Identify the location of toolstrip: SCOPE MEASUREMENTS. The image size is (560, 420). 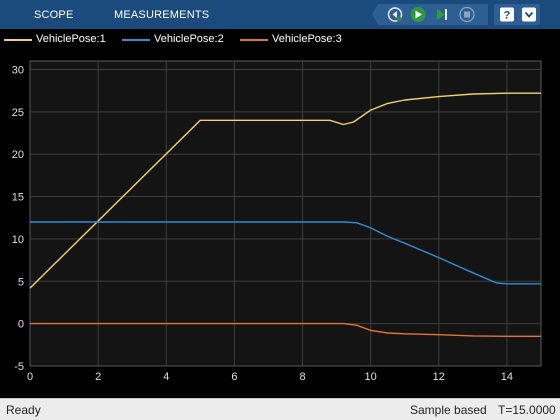
(280, 14).